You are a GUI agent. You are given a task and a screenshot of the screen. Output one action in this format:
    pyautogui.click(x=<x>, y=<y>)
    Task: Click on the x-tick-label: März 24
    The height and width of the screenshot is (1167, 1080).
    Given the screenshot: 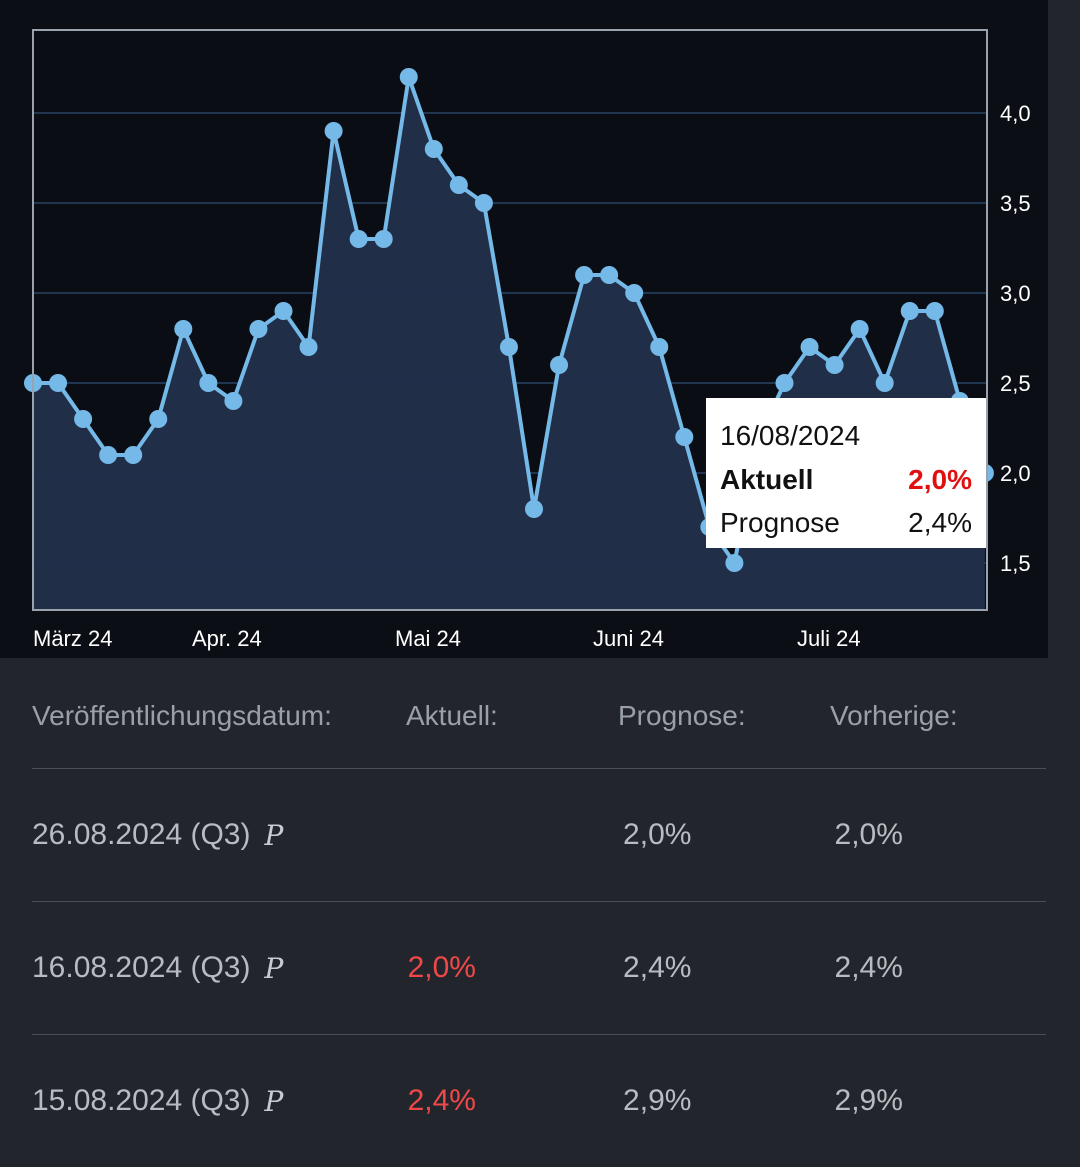 What is the action you would take?
    pyautogui.click(x=72, y=638)
    